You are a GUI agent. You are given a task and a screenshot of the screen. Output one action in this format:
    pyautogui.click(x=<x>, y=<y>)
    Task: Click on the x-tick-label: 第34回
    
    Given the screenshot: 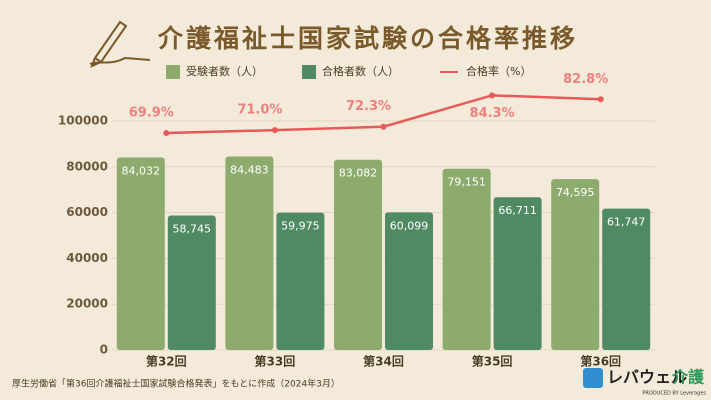 What is the action you would take?
    pyautogui.click(x=383, y=361)
    